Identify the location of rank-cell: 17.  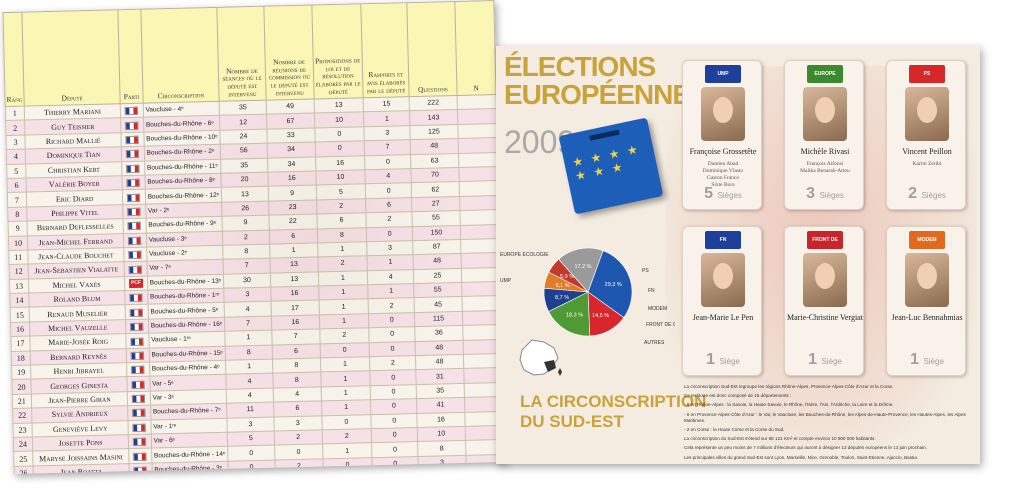
(20, 344).